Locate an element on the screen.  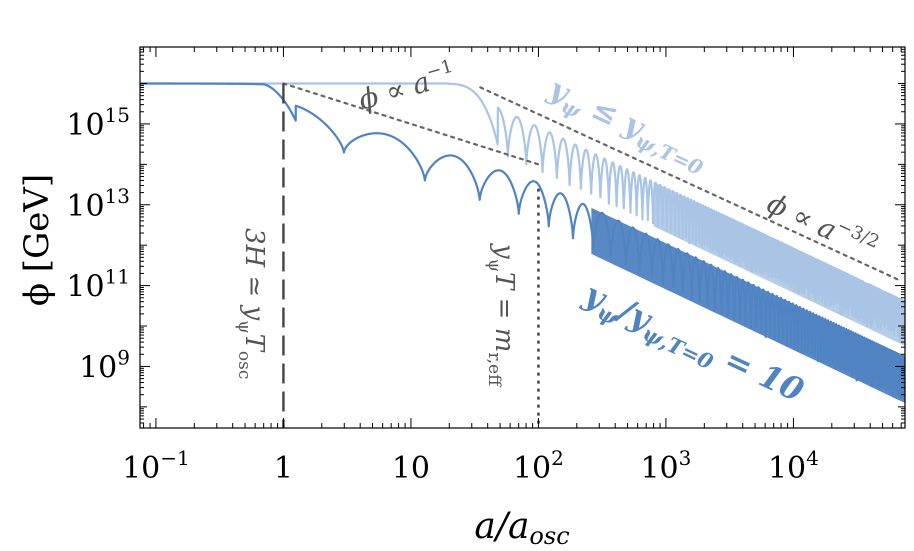
x-axis-label: a/aosc is located at coordinates (521, 528).